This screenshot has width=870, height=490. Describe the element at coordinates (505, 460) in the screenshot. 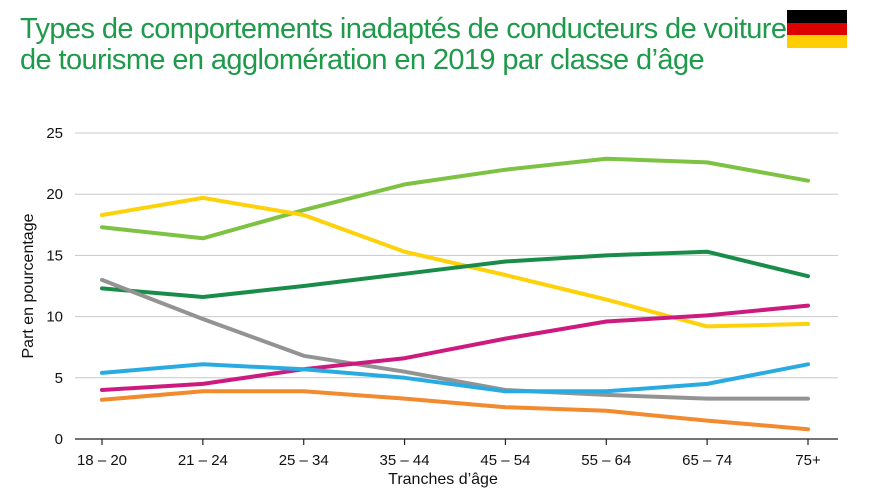

I see `x-tick-label-4: 45 – 54` at that location.